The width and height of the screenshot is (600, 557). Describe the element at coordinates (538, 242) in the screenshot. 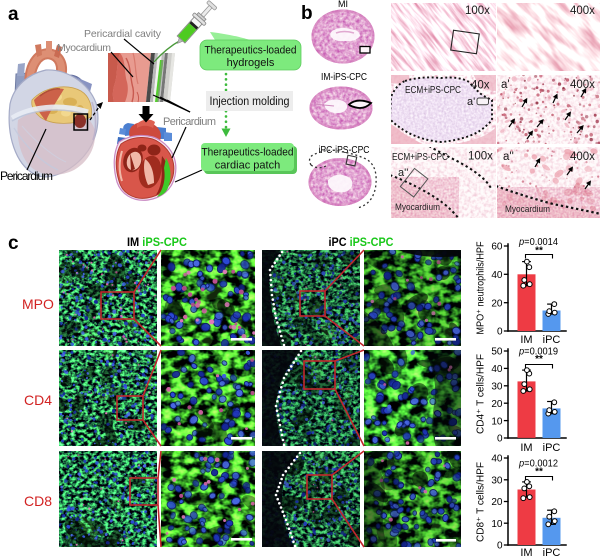

I see `svg-text: p=0.0014` at that location.